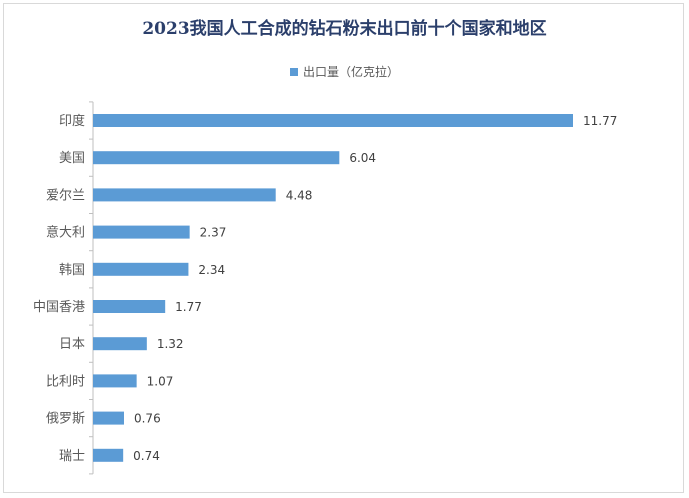 The height and width of the screenshot is (498, 689). What do you see at coordinates (362, 158) in the screenshot?
I see `data-label: 6.04` at bounding box center [362, 158].